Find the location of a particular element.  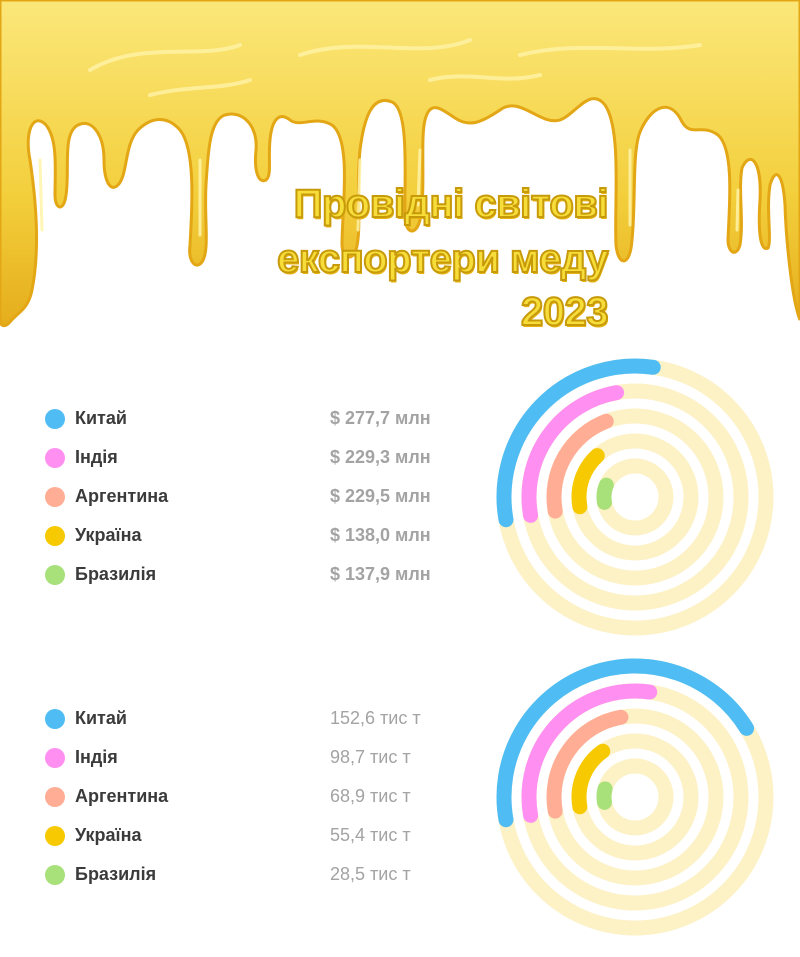

legend-item-ukraine: Україна 55,4 тис т is located at coordinates (255, 836).